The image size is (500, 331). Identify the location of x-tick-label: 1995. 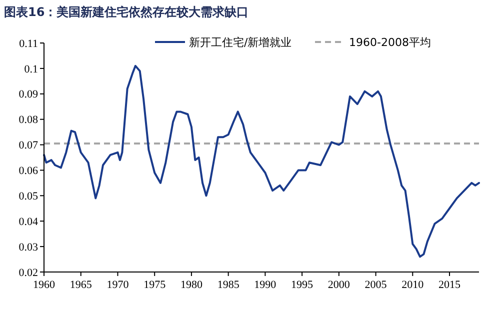
(302, 285).